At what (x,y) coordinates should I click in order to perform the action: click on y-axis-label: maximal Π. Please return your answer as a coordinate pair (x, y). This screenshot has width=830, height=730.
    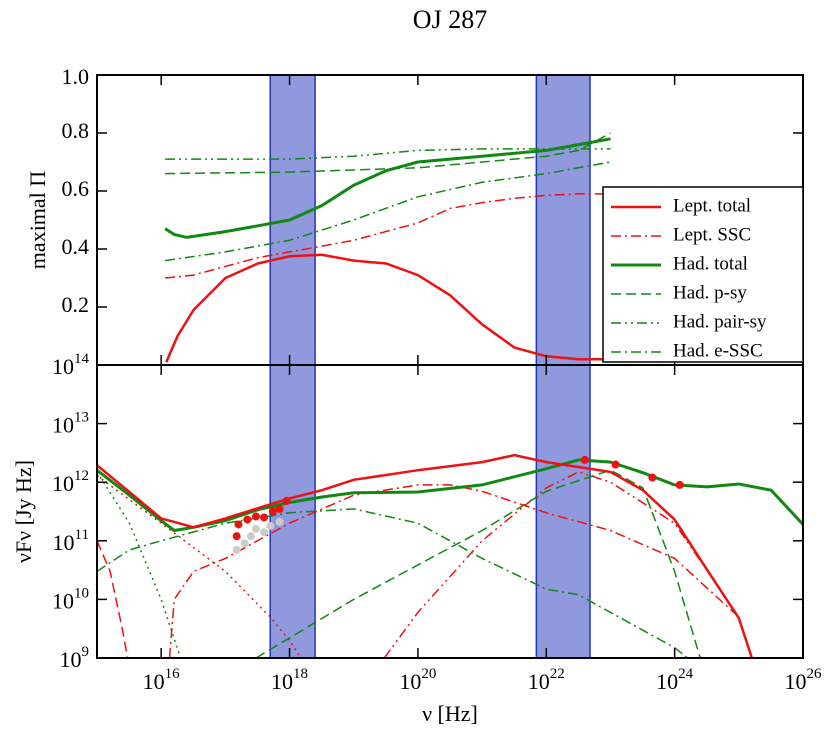
    Looking at the image, I should click on (37, 220).